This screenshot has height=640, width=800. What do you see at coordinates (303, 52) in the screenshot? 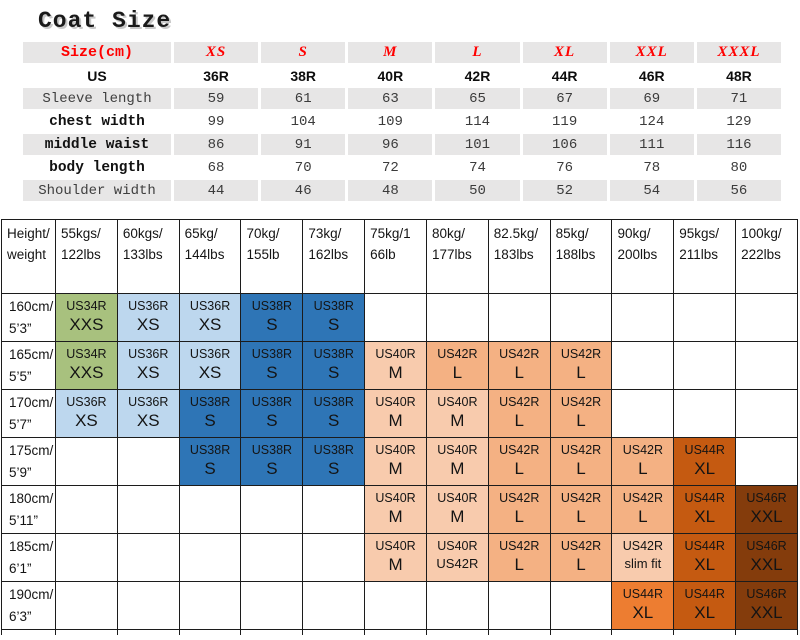
I see `size-col-header: S` at bounding box center [303, 52].